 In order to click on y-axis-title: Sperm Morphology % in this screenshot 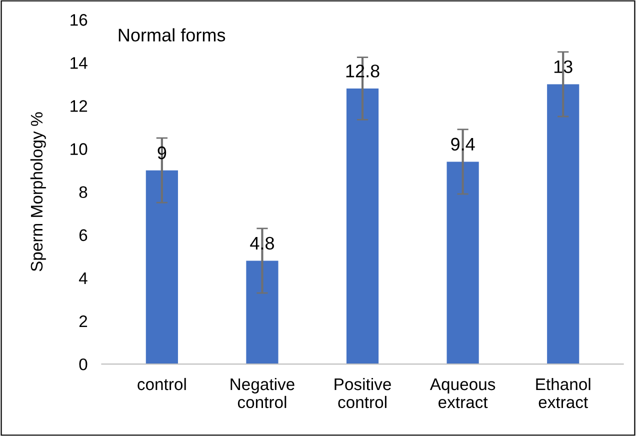, I will do `click(38, 192)`.